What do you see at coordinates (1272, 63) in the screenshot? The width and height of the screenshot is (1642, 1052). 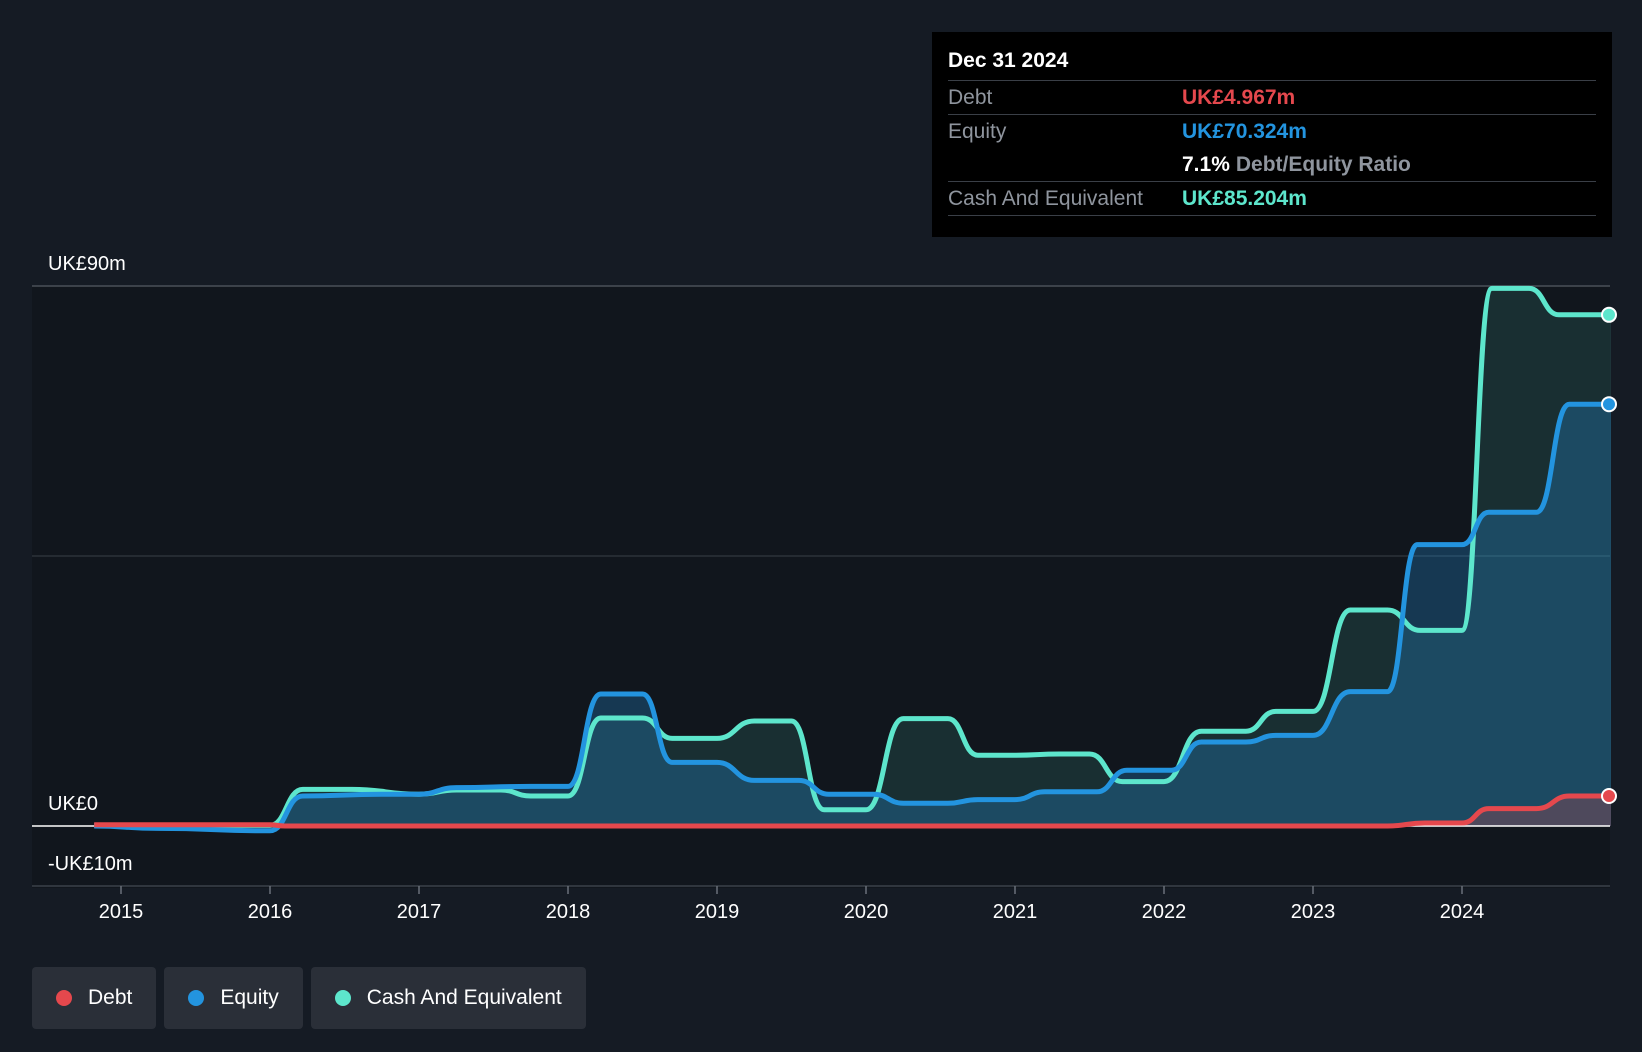 I see `tooltip-date: Dec 31 2024` at bounding box center [1272, 63].